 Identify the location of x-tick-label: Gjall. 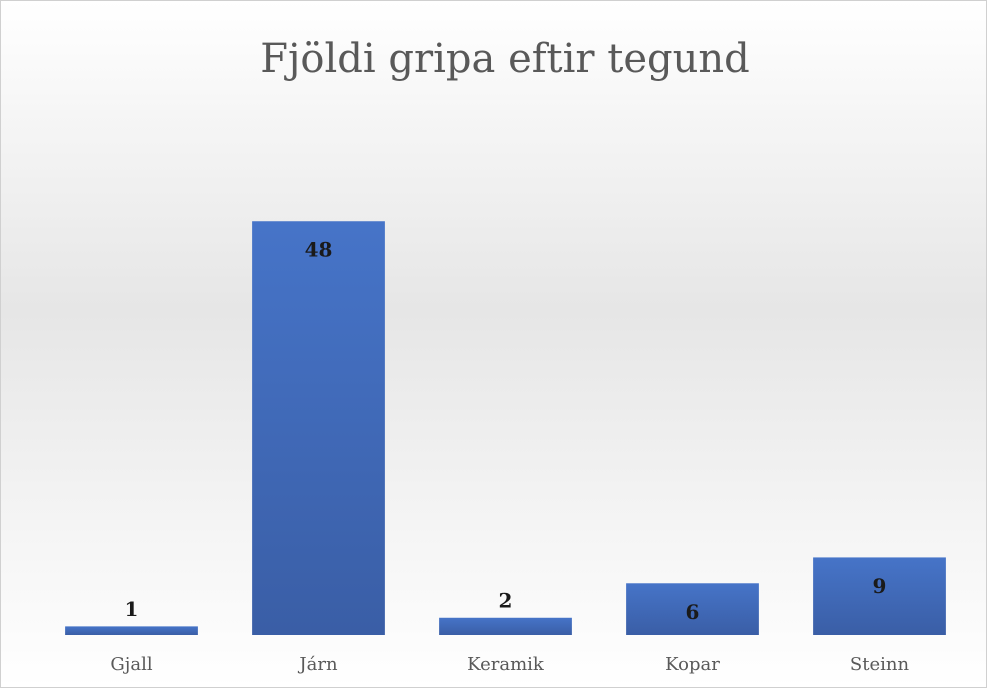
(131, 664).